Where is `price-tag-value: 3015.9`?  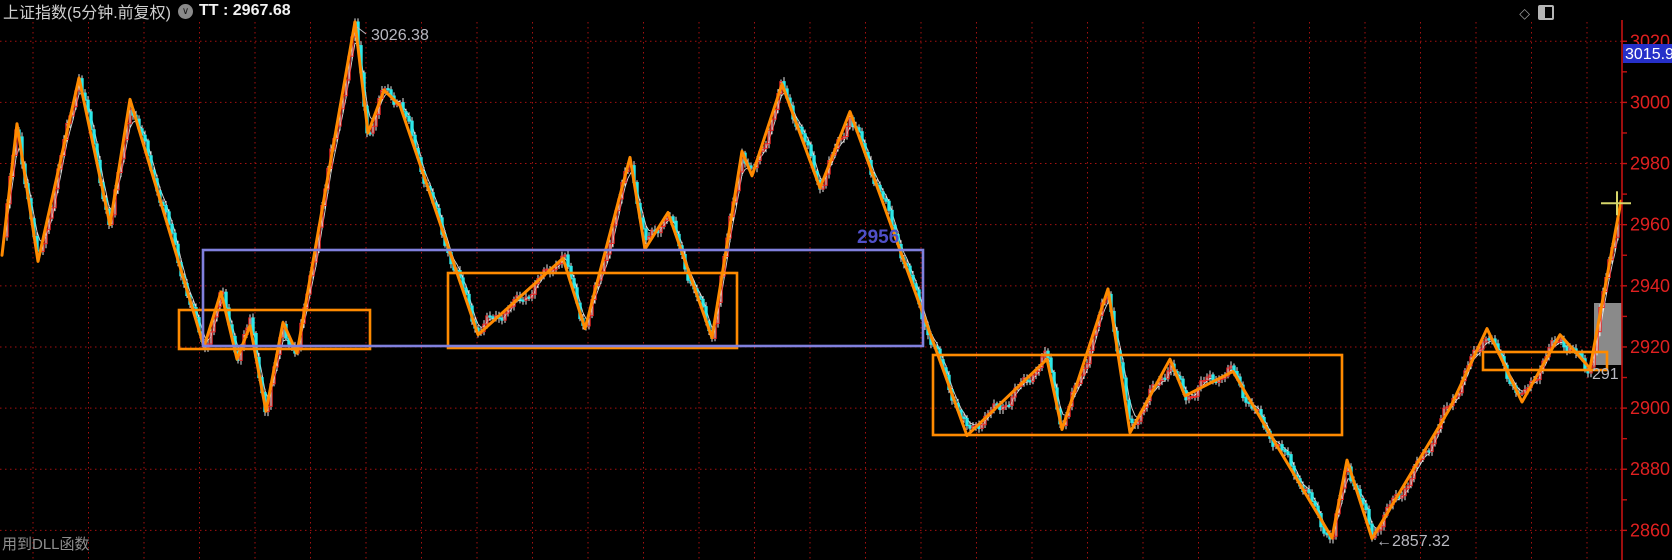
price-tag-value: 3015.9 is located at coordinates (1648, 54).